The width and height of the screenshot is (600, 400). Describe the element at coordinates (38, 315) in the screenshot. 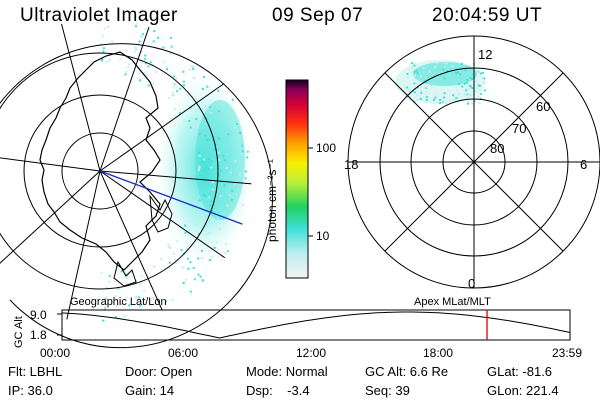

I see `altitude-ytick-9: 9.0` at that location.